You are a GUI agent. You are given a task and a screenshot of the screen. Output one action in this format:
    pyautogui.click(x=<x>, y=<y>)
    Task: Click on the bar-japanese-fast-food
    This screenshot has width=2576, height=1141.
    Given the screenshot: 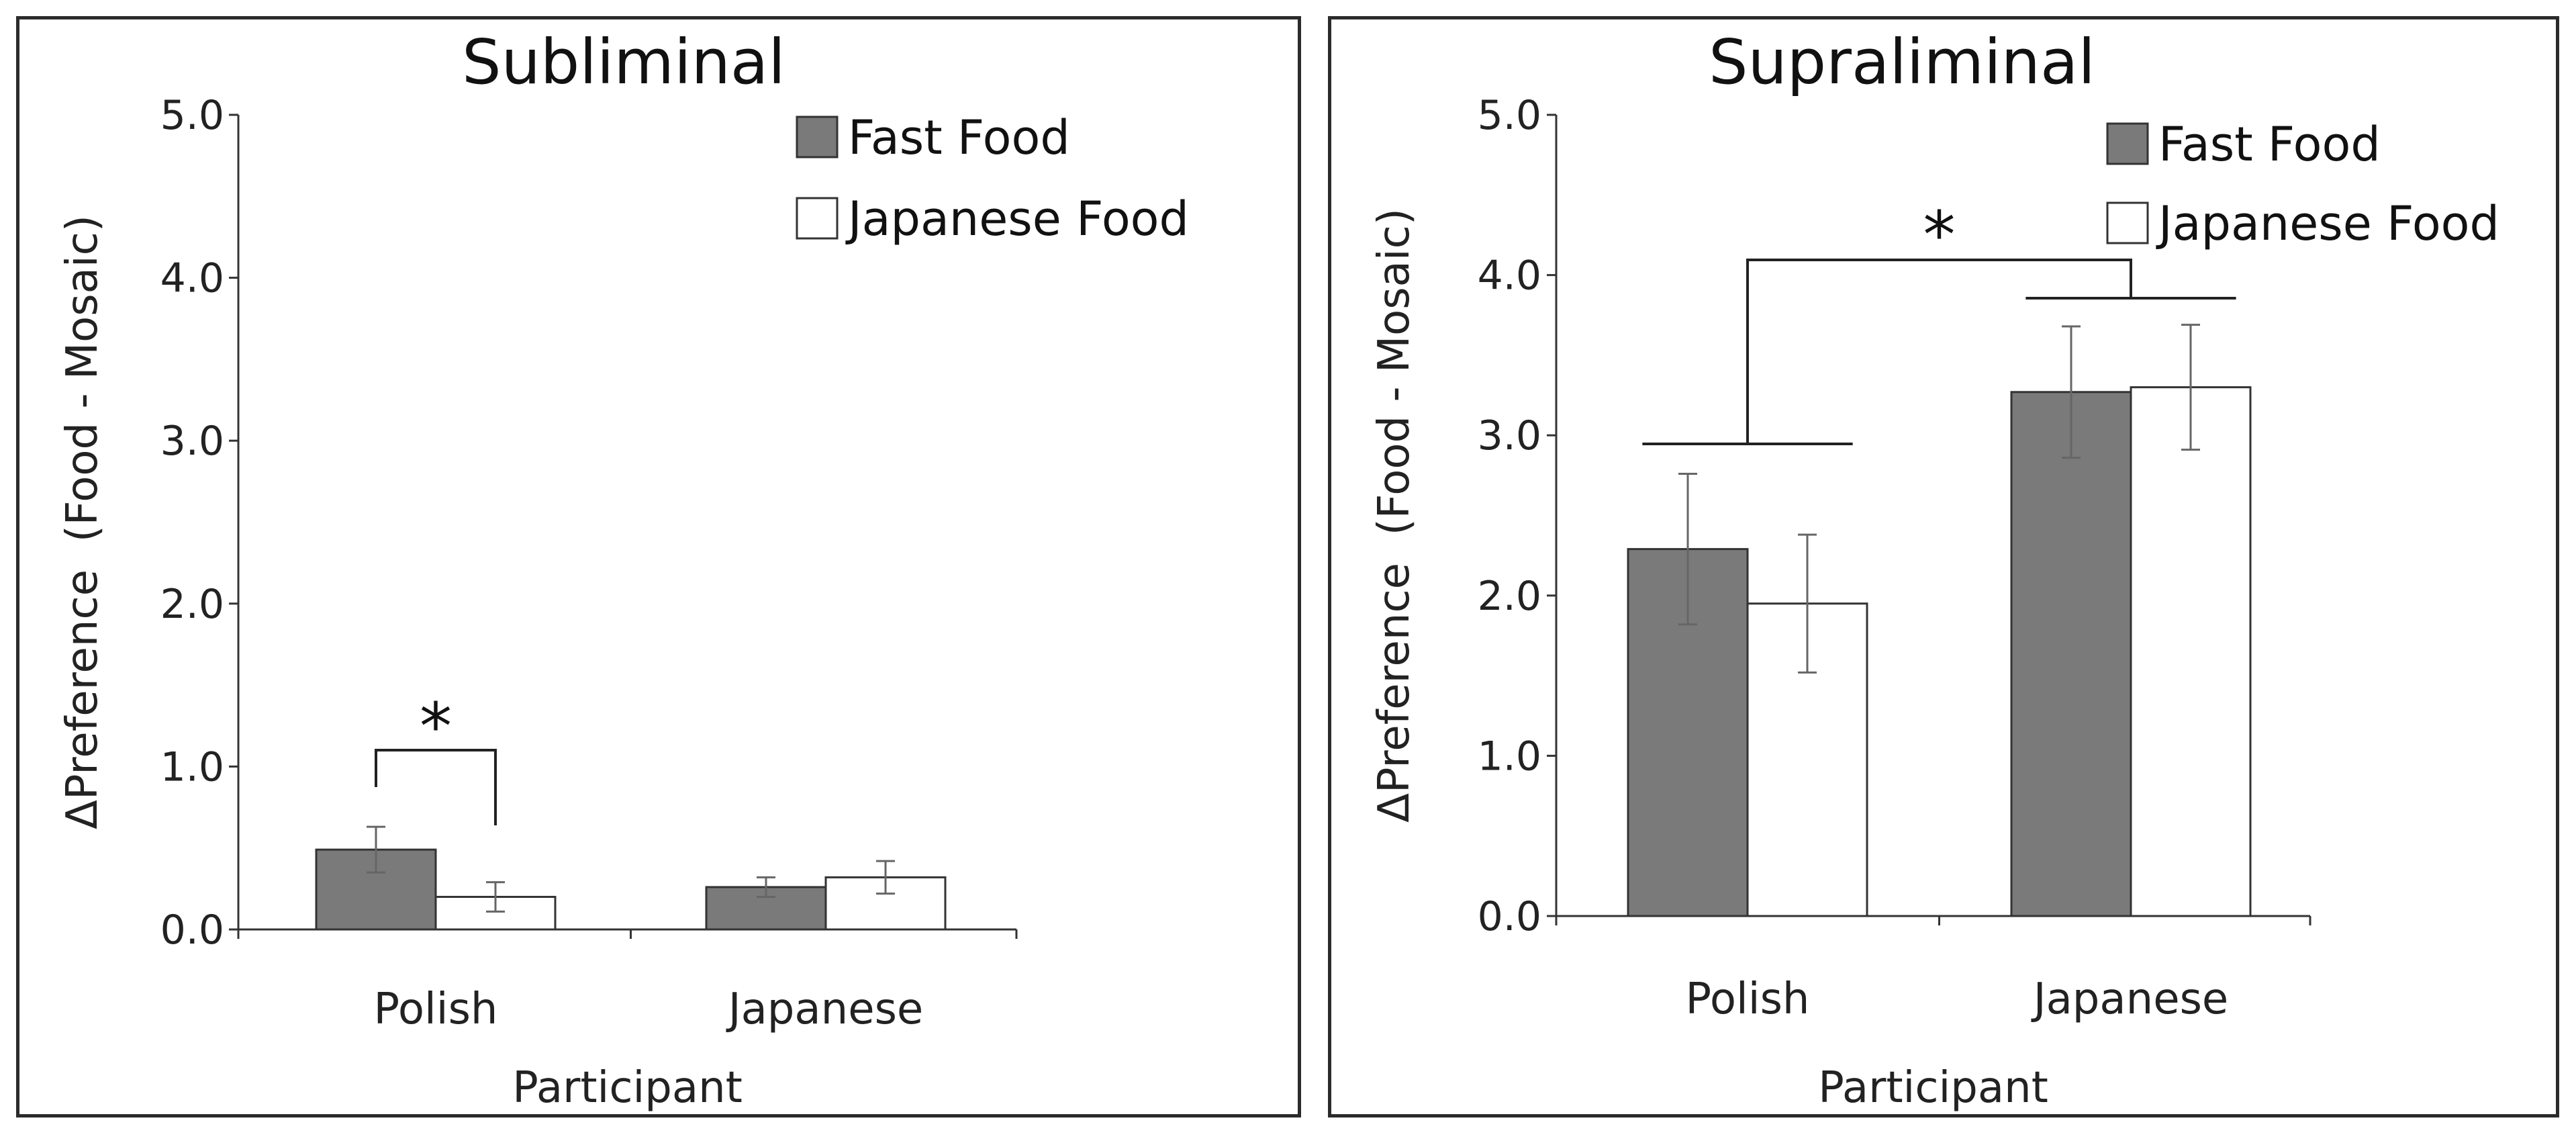 What is the action you would take?
    pyautogui.click(x=2071, y=654)
    